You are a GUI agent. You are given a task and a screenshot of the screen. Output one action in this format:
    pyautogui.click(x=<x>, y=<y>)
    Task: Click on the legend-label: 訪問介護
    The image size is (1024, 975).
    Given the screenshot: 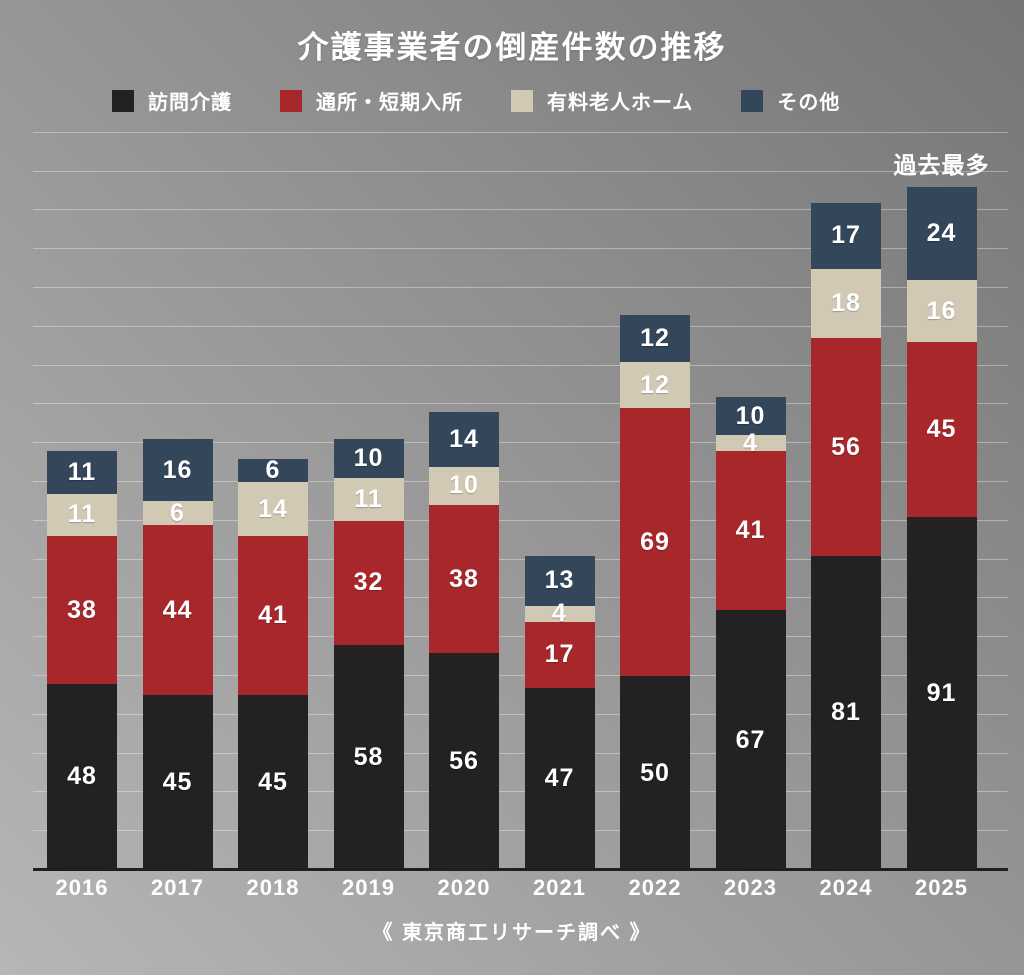 What is the action you would take?
    pyautogui.click(x=190, y=103)
    